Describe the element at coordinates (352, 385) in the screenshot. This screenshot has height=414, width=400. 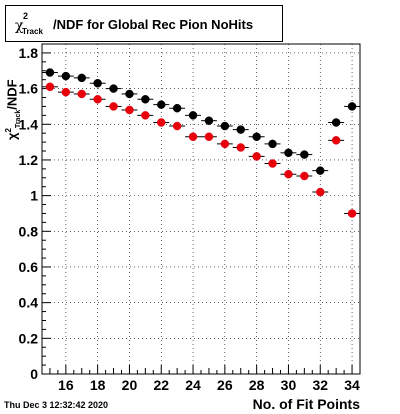
I see `x-tick-label: 34` at that location.